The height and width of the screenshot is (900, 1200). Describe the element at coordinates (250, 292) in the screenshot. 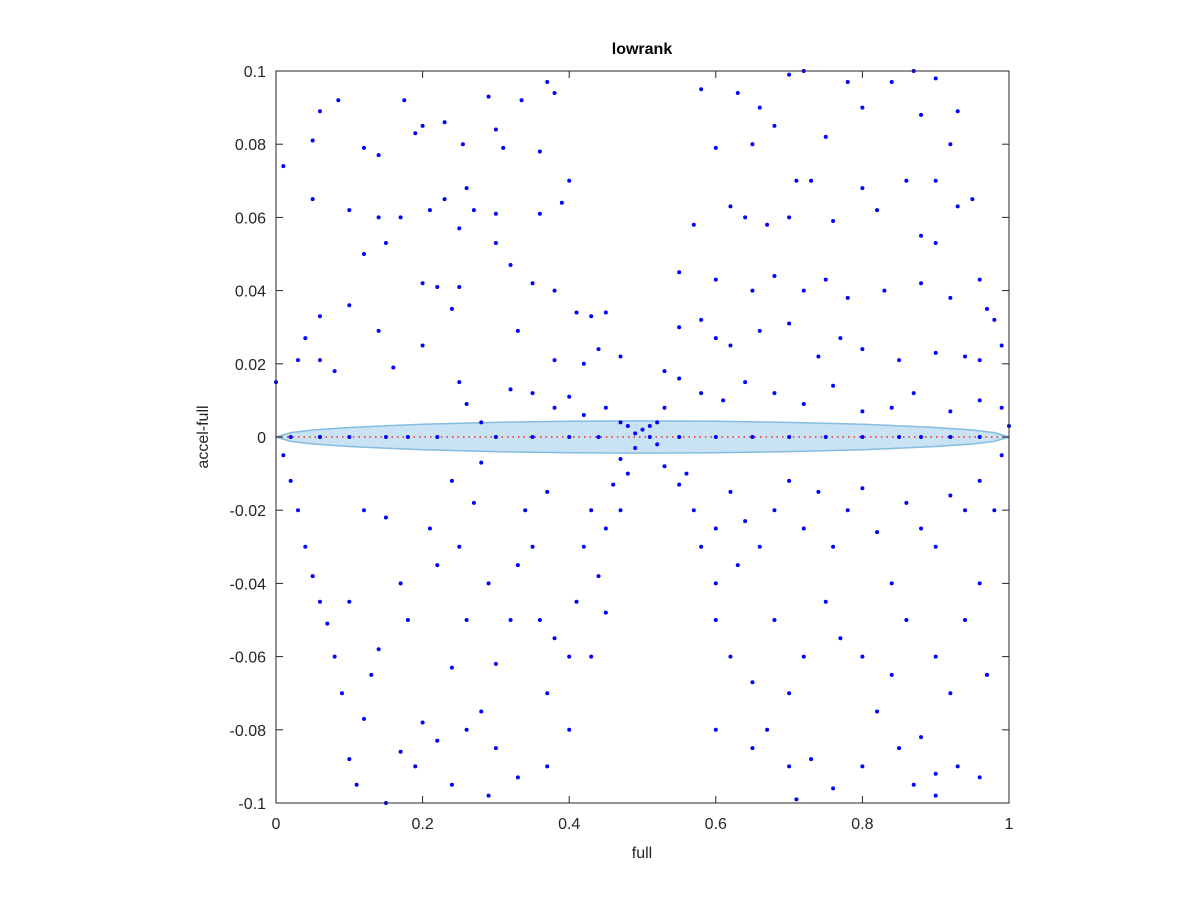

I see `y-tick-label: 0.04` at that location.